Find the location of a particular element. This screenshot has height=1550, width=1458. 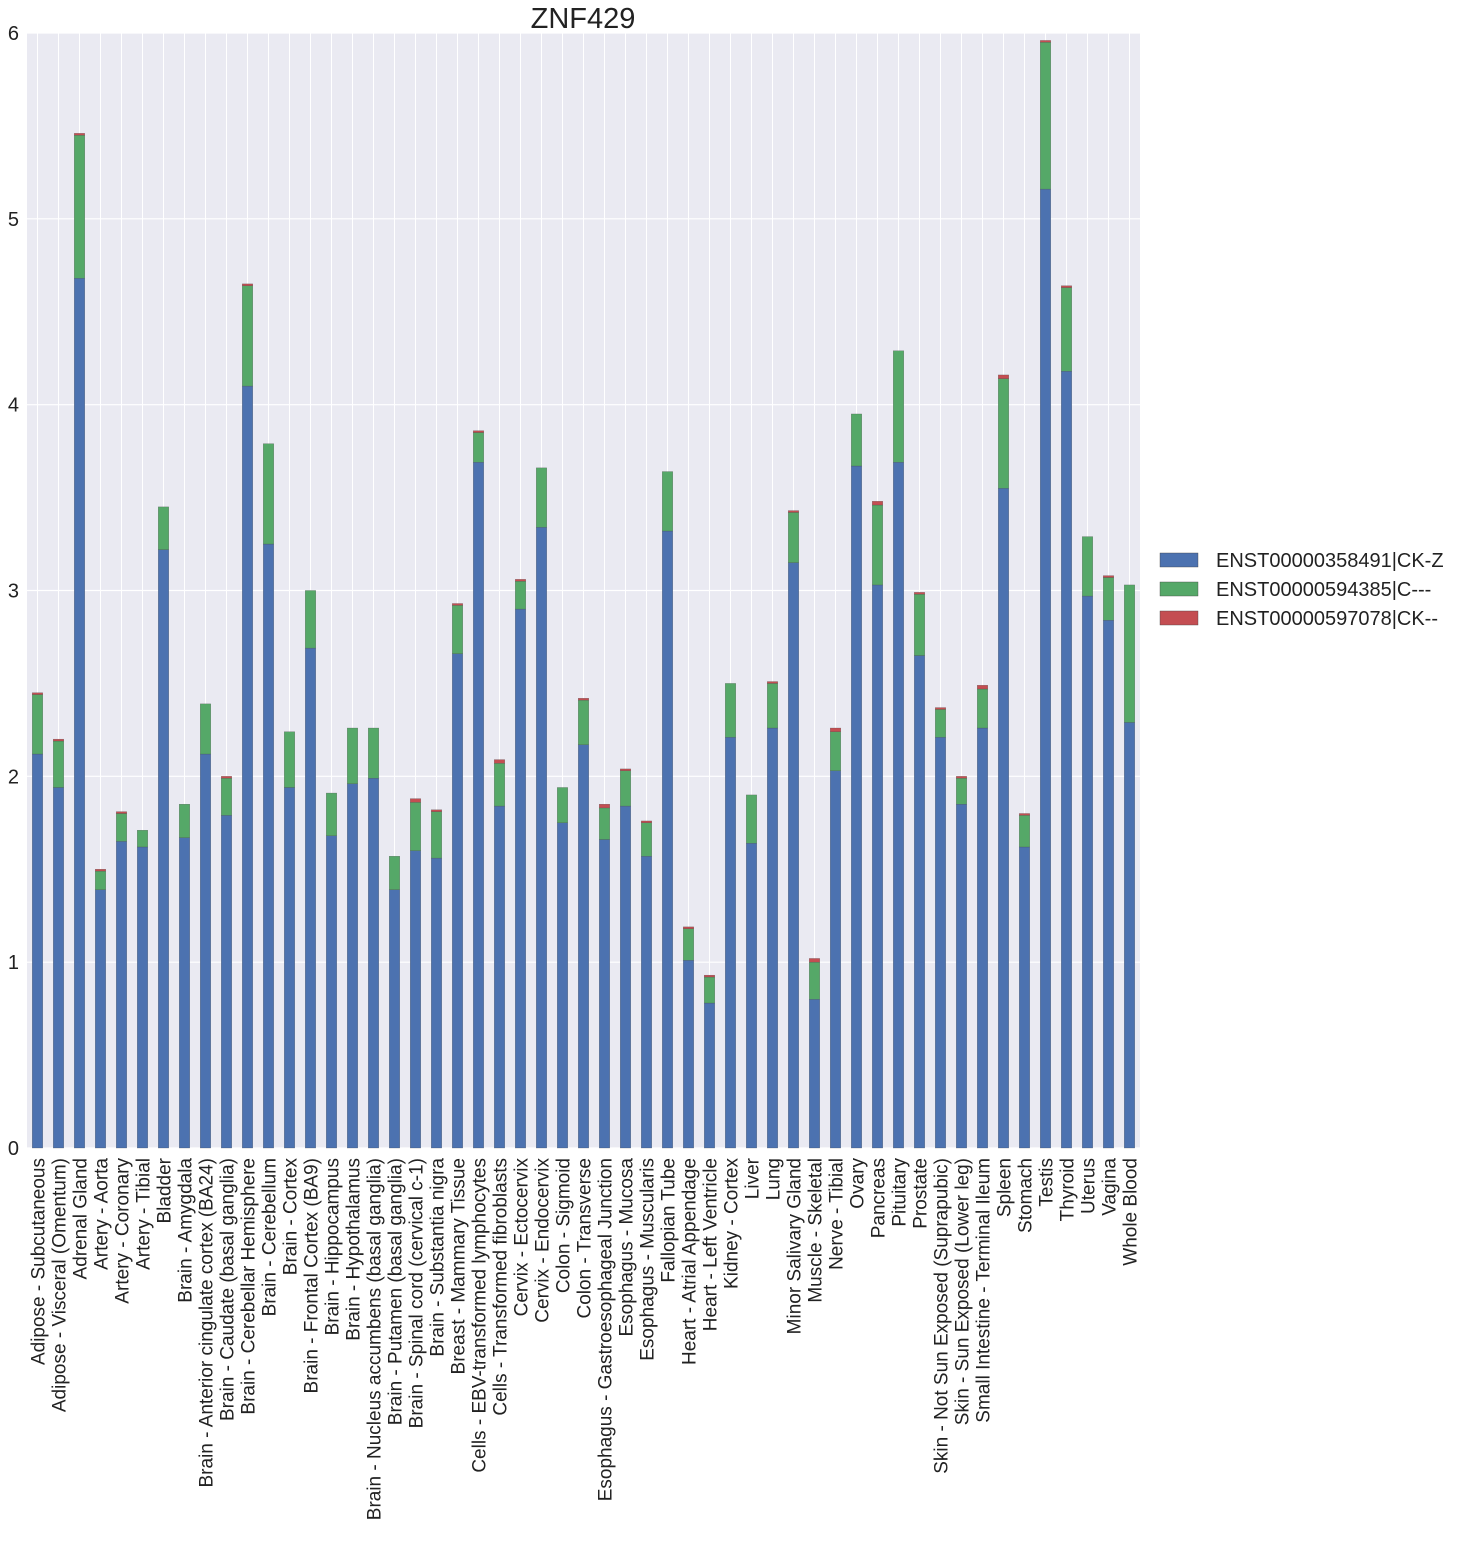

x-tick-label: Ovary is located at coordinates (858, 1183).